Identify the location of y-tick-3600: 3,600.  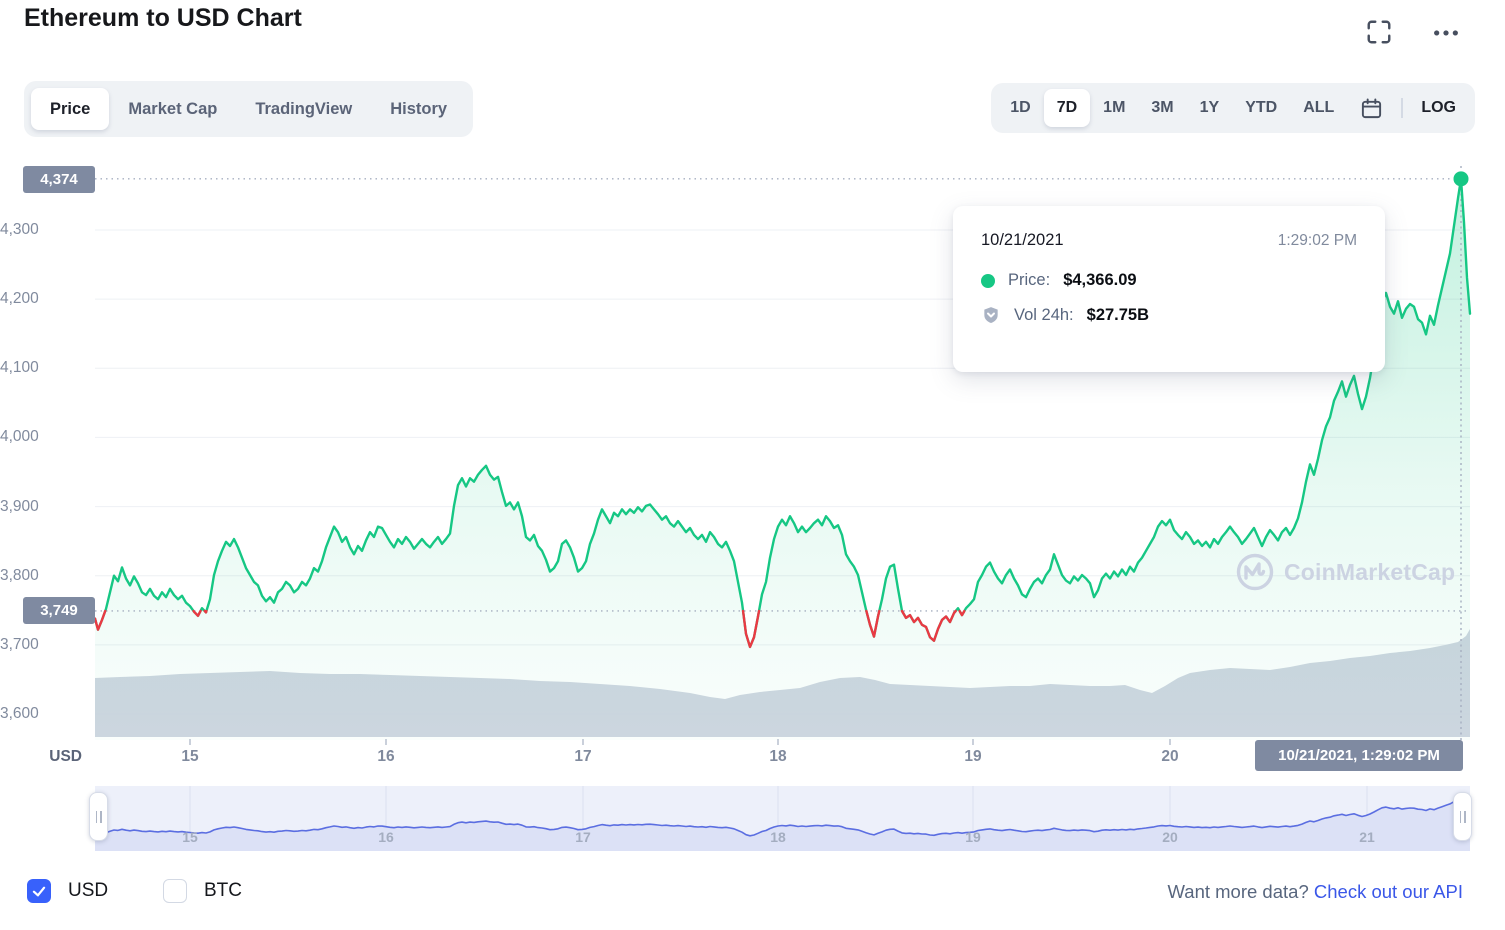
(19, 713).